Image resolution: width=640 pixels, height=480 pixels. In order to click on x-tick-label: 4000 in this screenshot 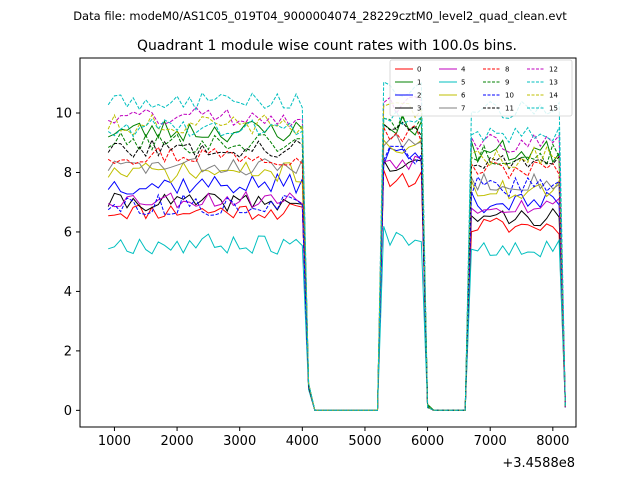, I will do `click(302, 441)`.